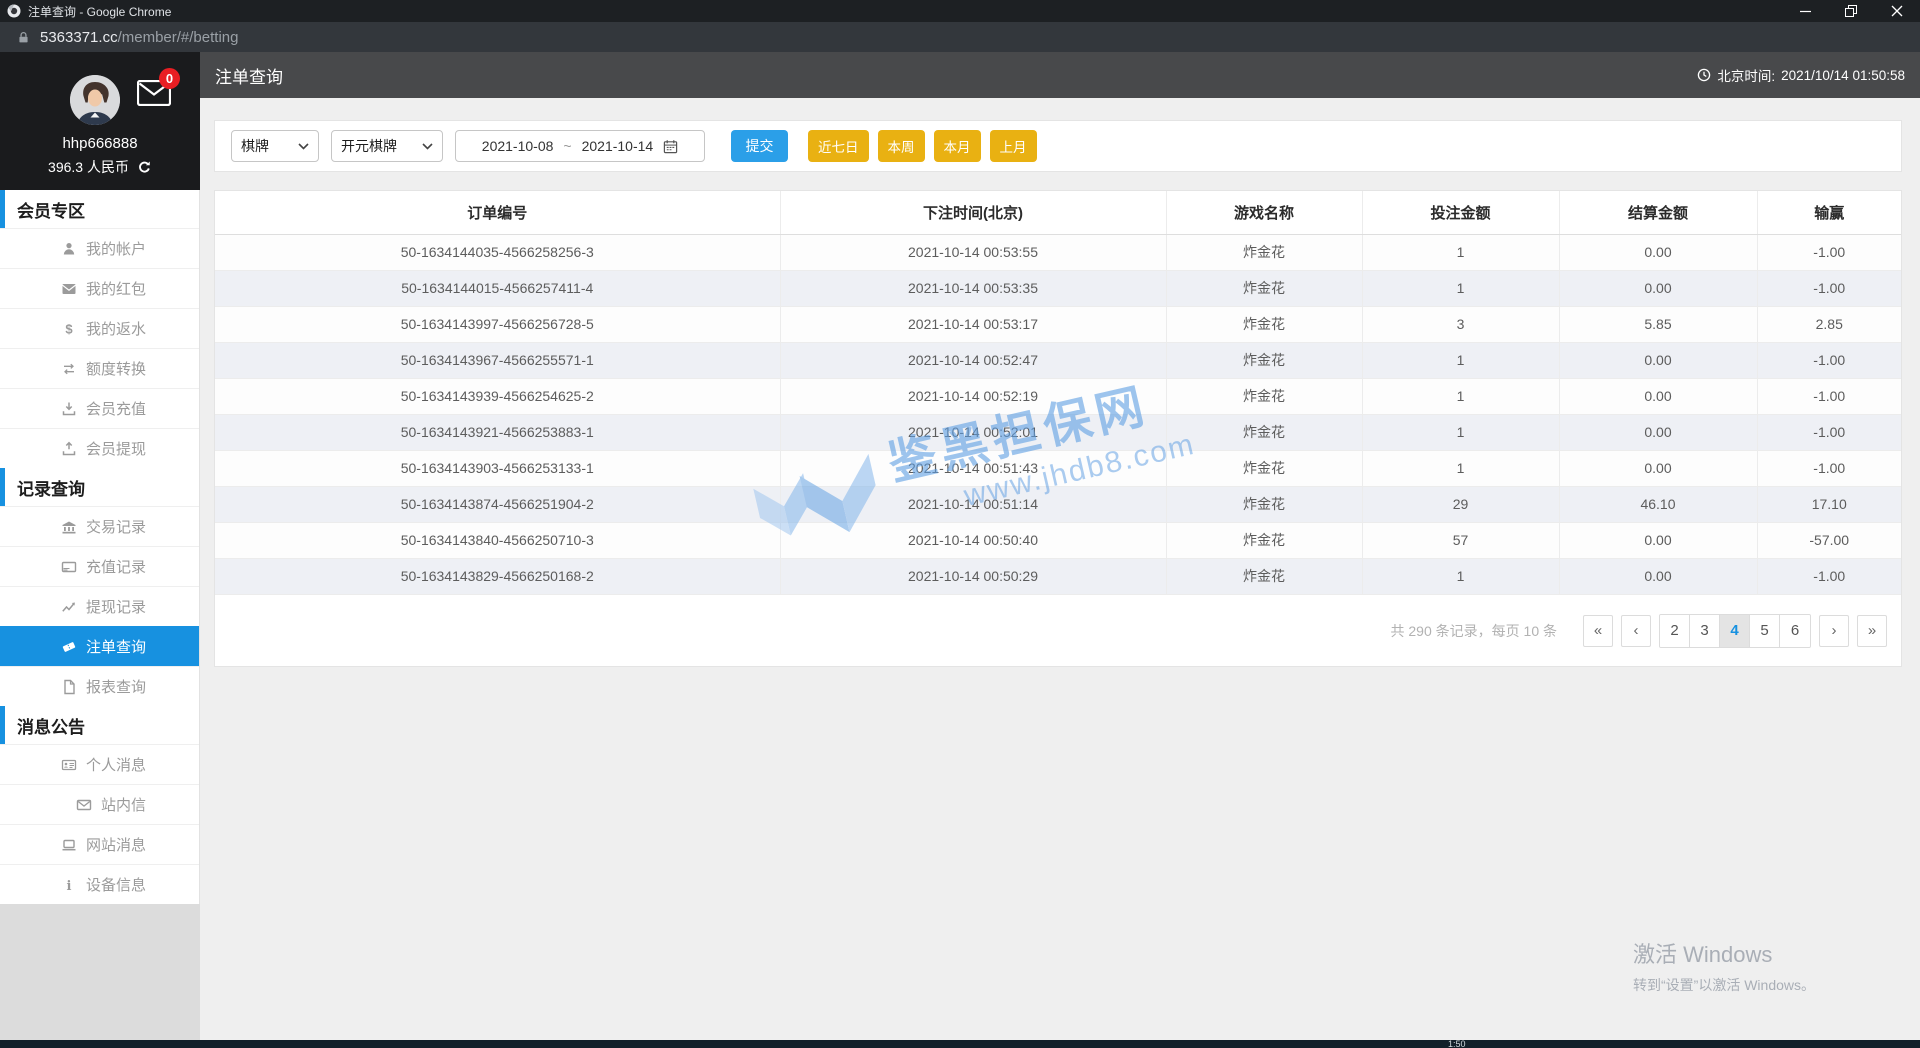  Describe the element at coordinates (1795, 630) in the screenshot. I see `page-button-6: 6` at that location.